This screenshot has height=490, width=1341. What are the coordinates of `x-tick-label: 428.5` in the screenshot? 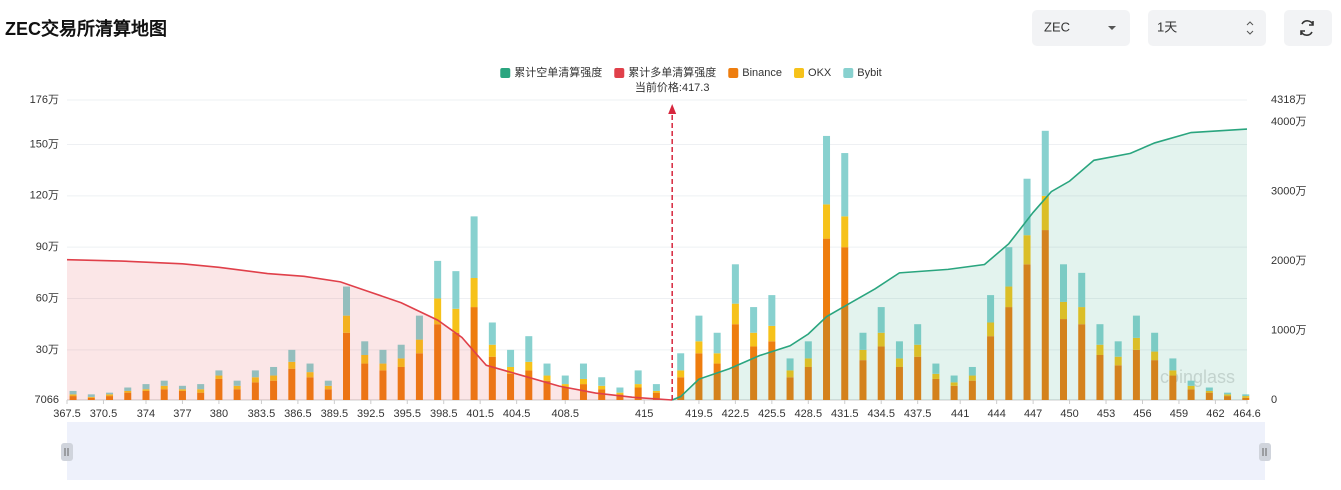 It's located at (809, 414).